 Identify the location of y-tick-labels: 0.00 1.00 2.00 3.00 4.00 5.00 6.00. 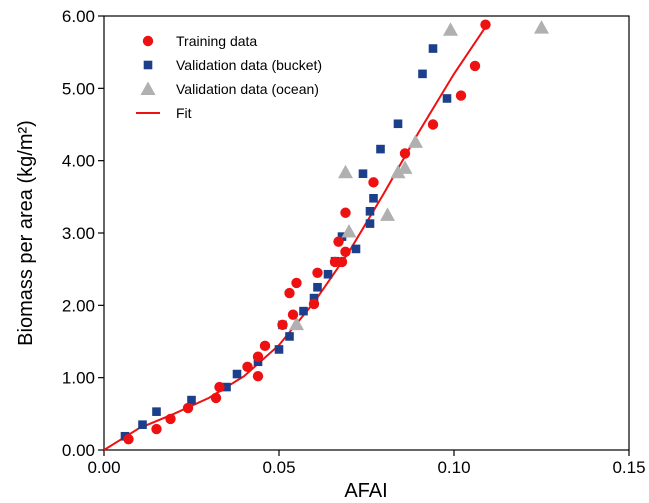
(78, 233).